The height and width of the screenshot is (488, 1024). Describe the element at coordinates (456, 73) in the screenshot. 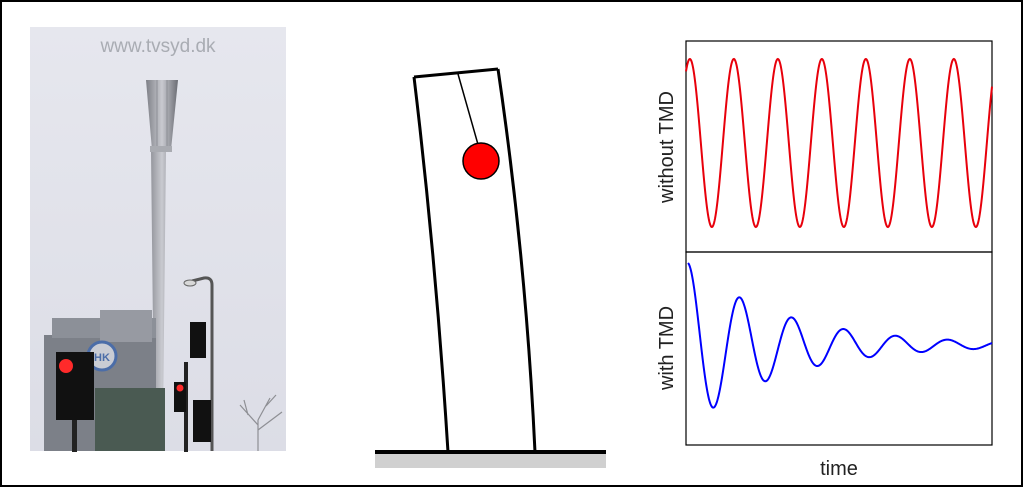

I see `tower-top` at that location.